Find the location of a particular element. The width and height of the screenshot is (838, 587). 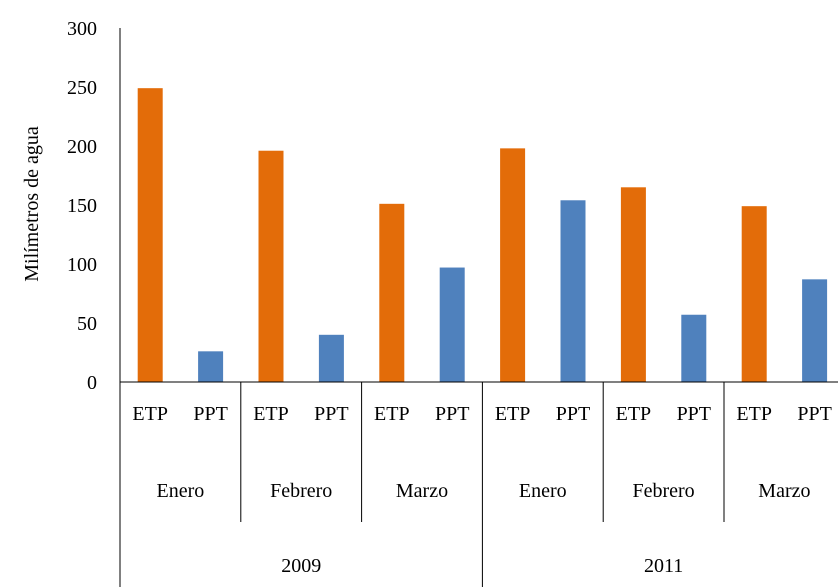

y-axis: 0 50 100 150 200 250 300 is located at coordinates (94, 206).